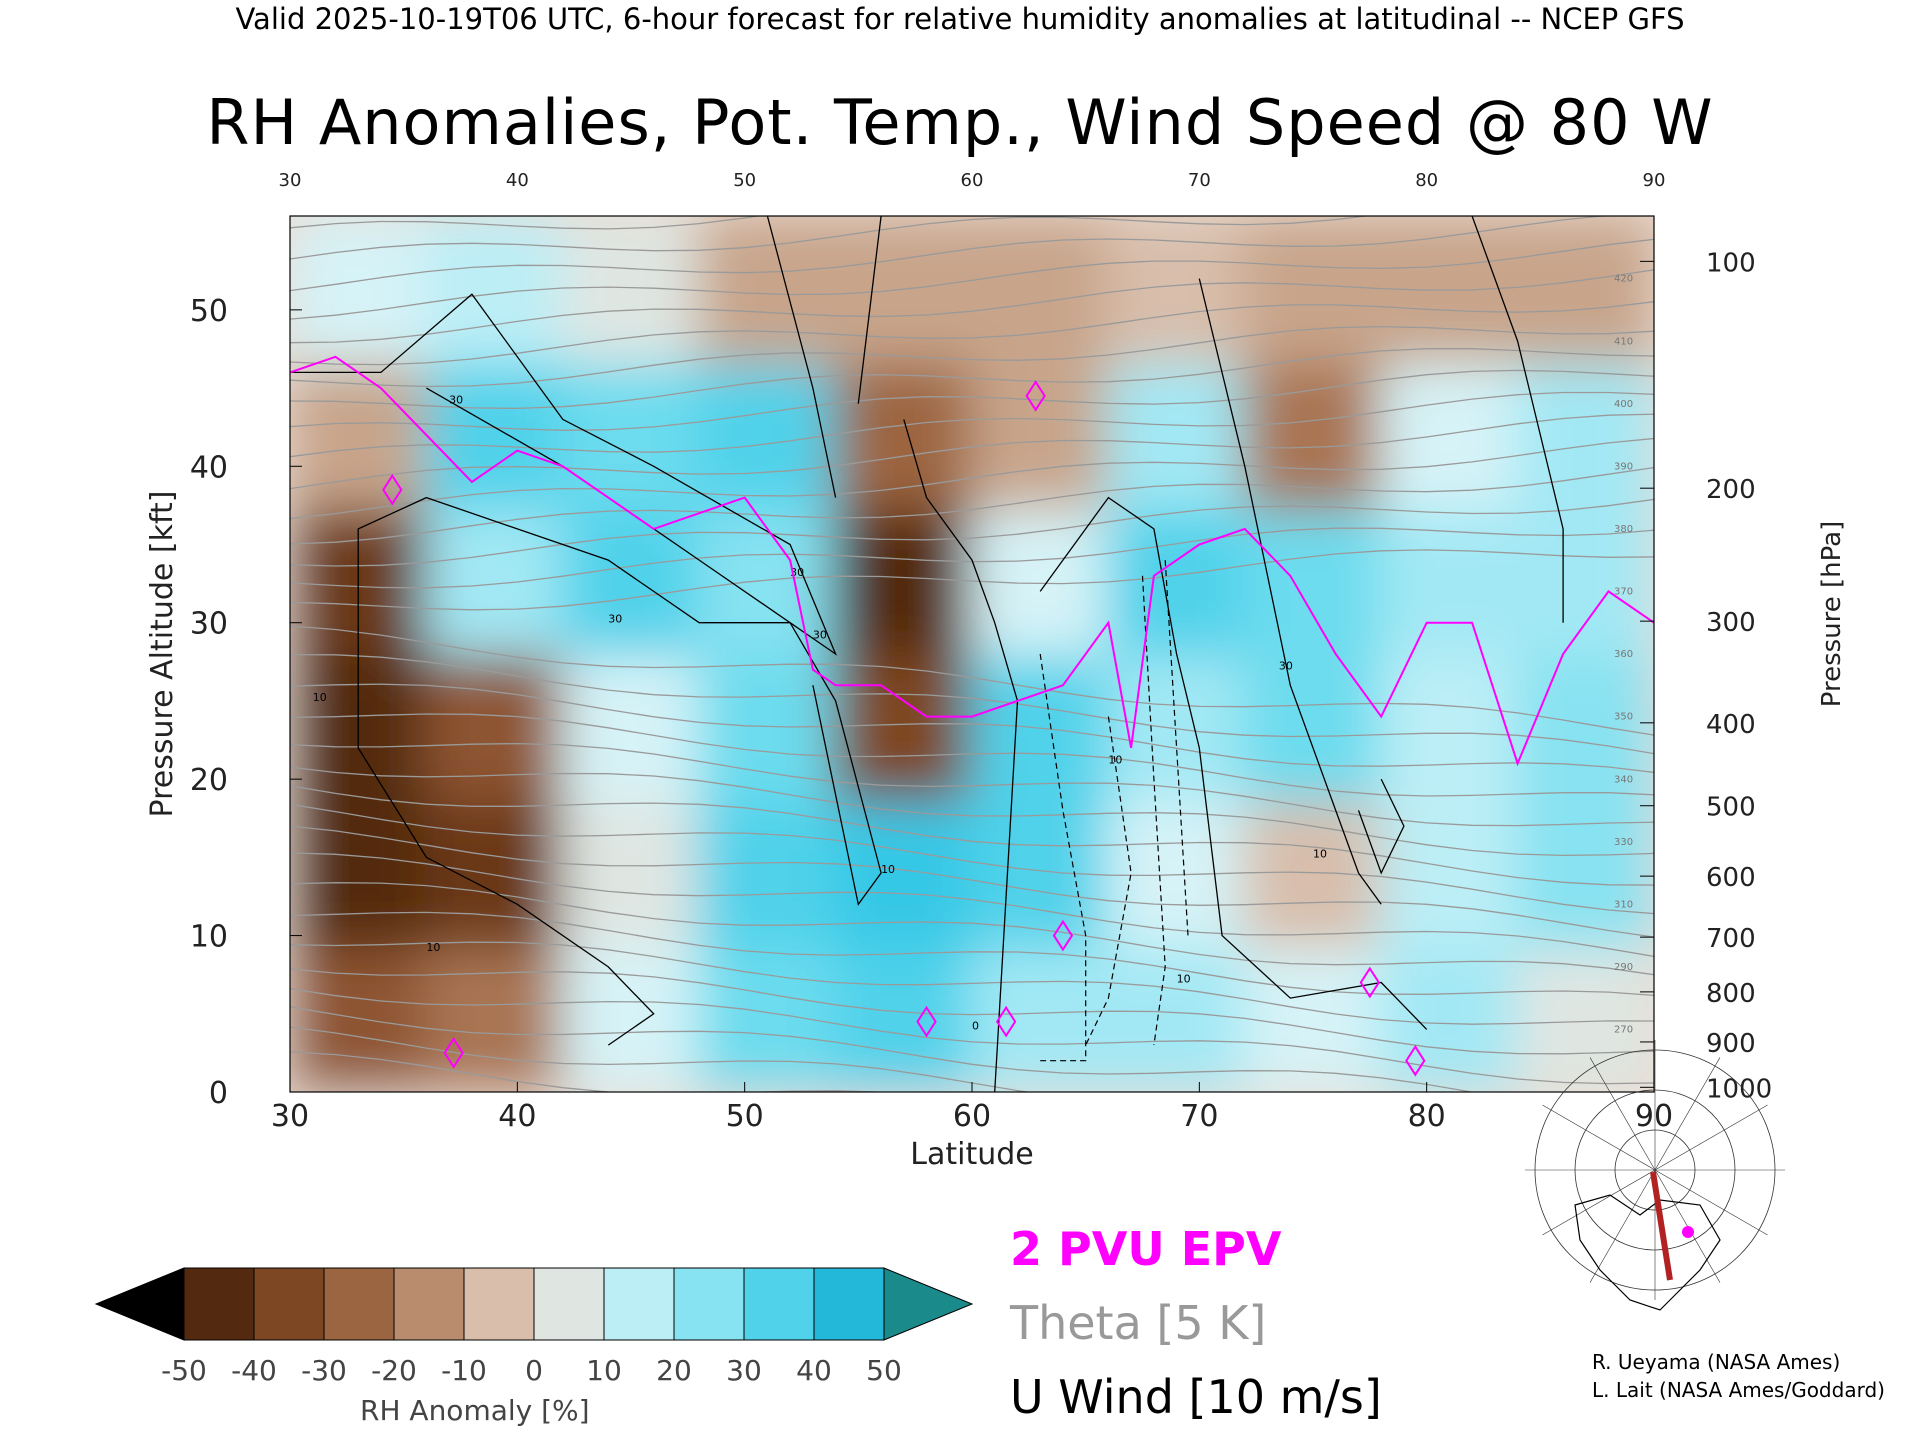 Image resolution: width=1920 pixels, height=1440 pixels. Describe the element at coordinates (745, 1116) in the screenshot. I see `x-tick-label: 50` at that location.